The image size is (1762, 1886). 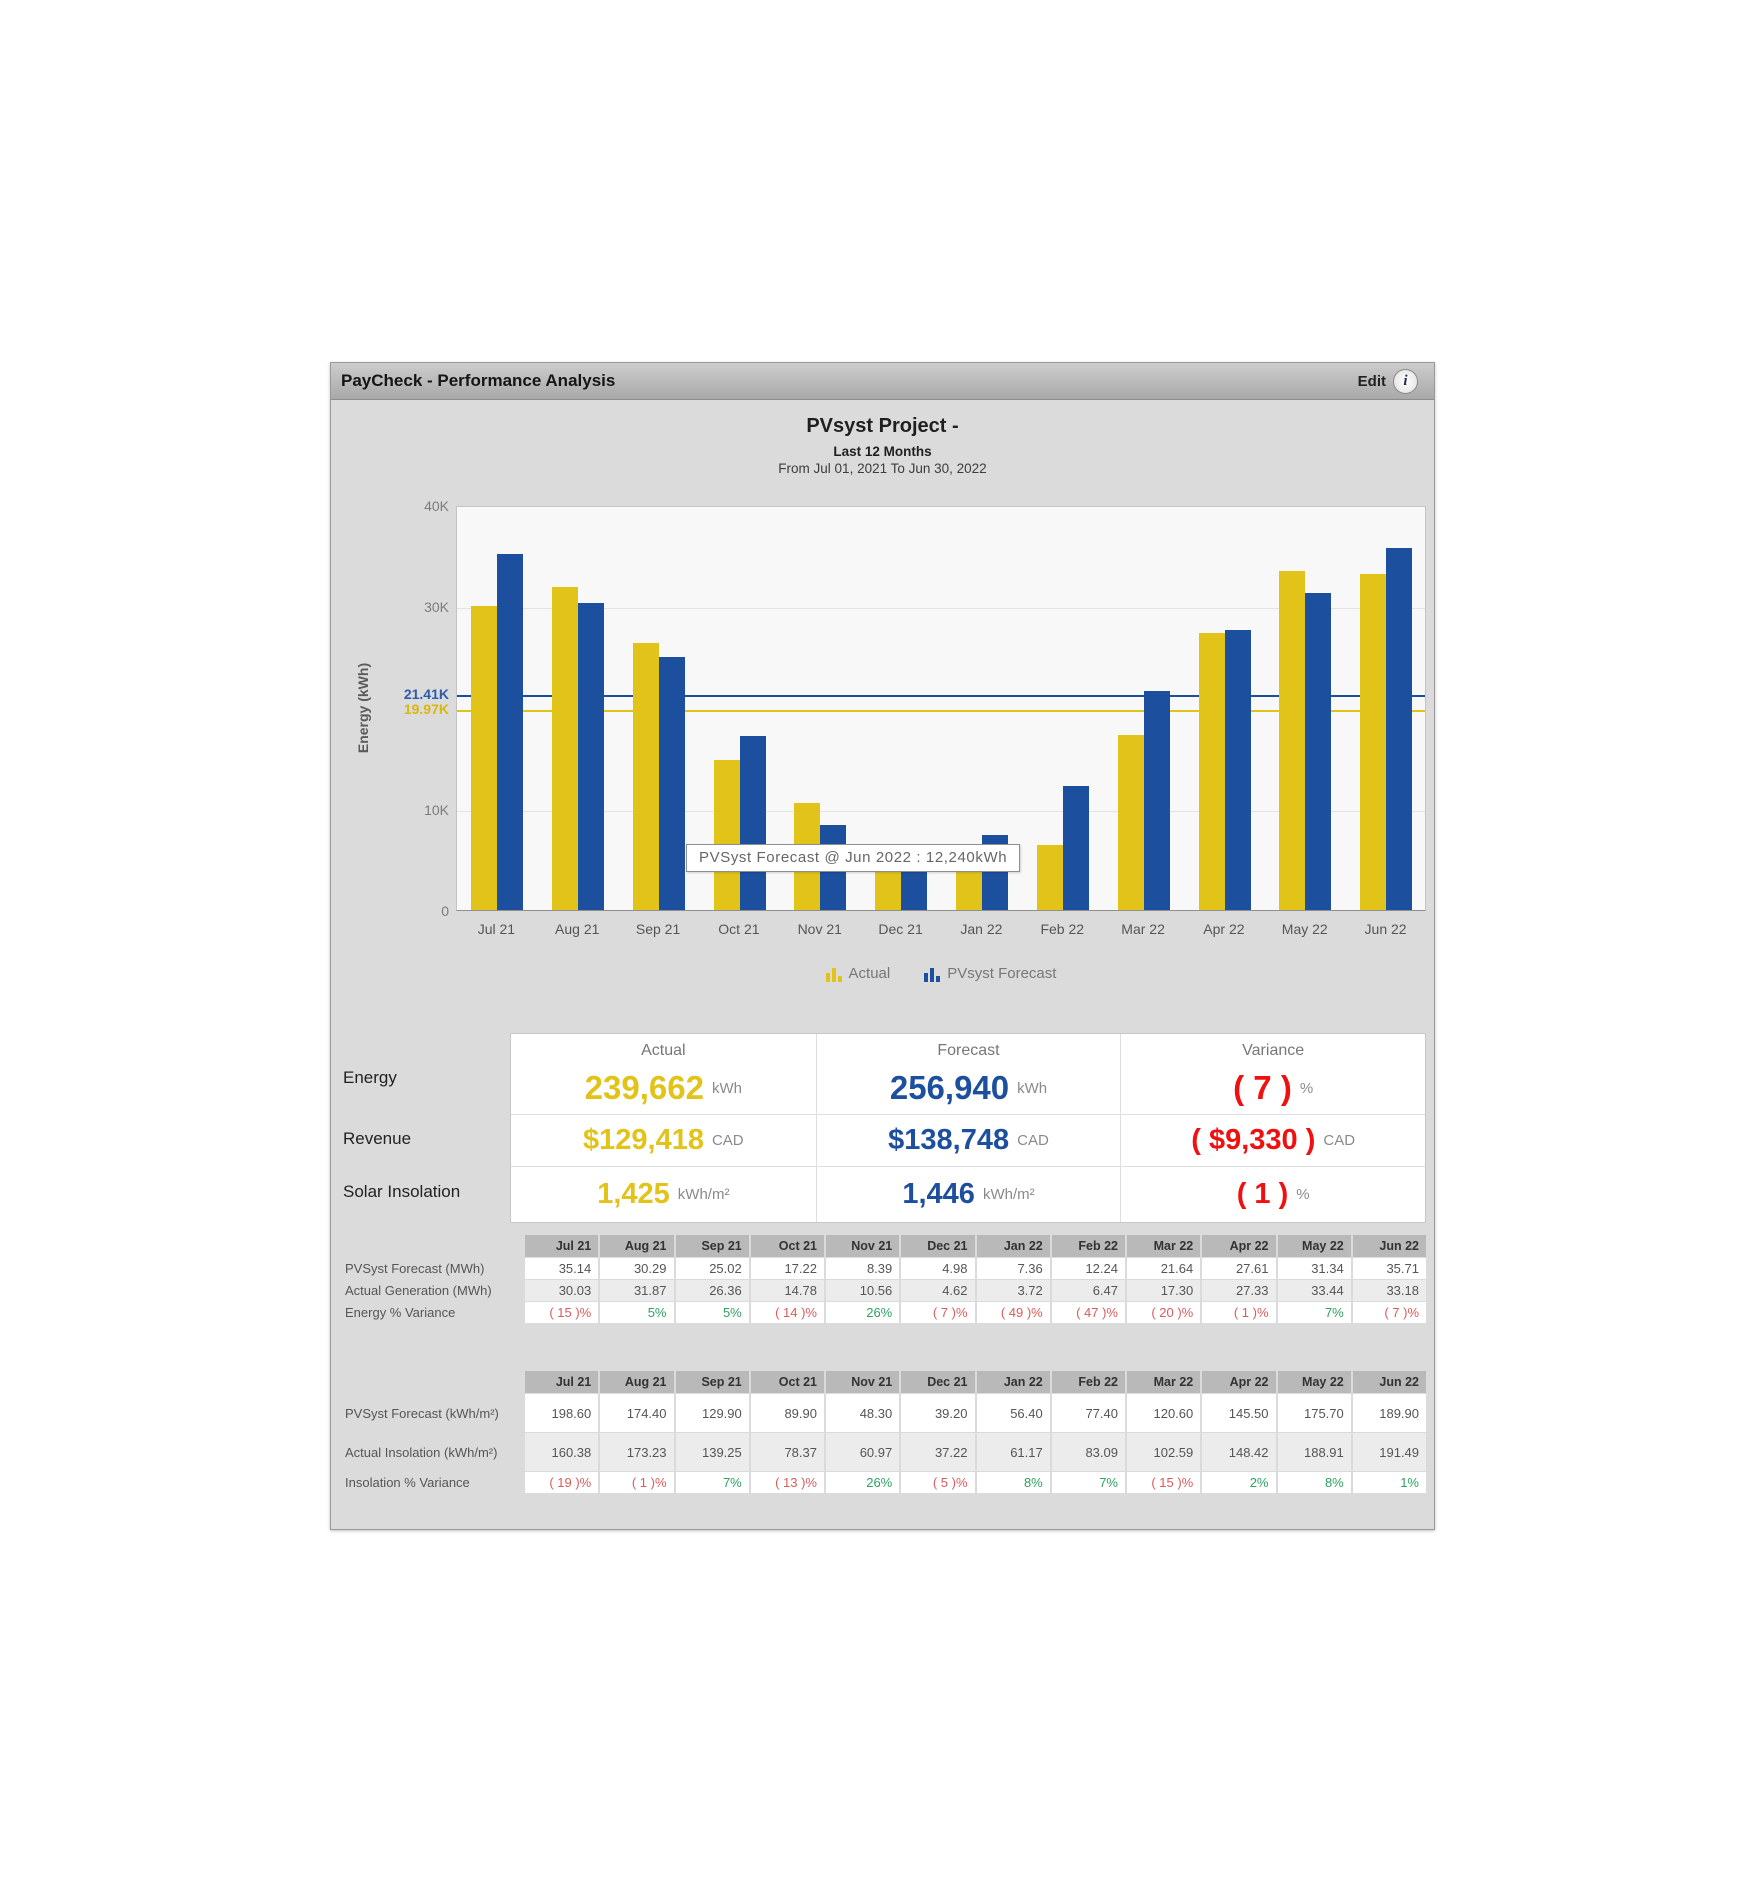 I want to click on summary-header: Actual, so click(x=663, y=1050).